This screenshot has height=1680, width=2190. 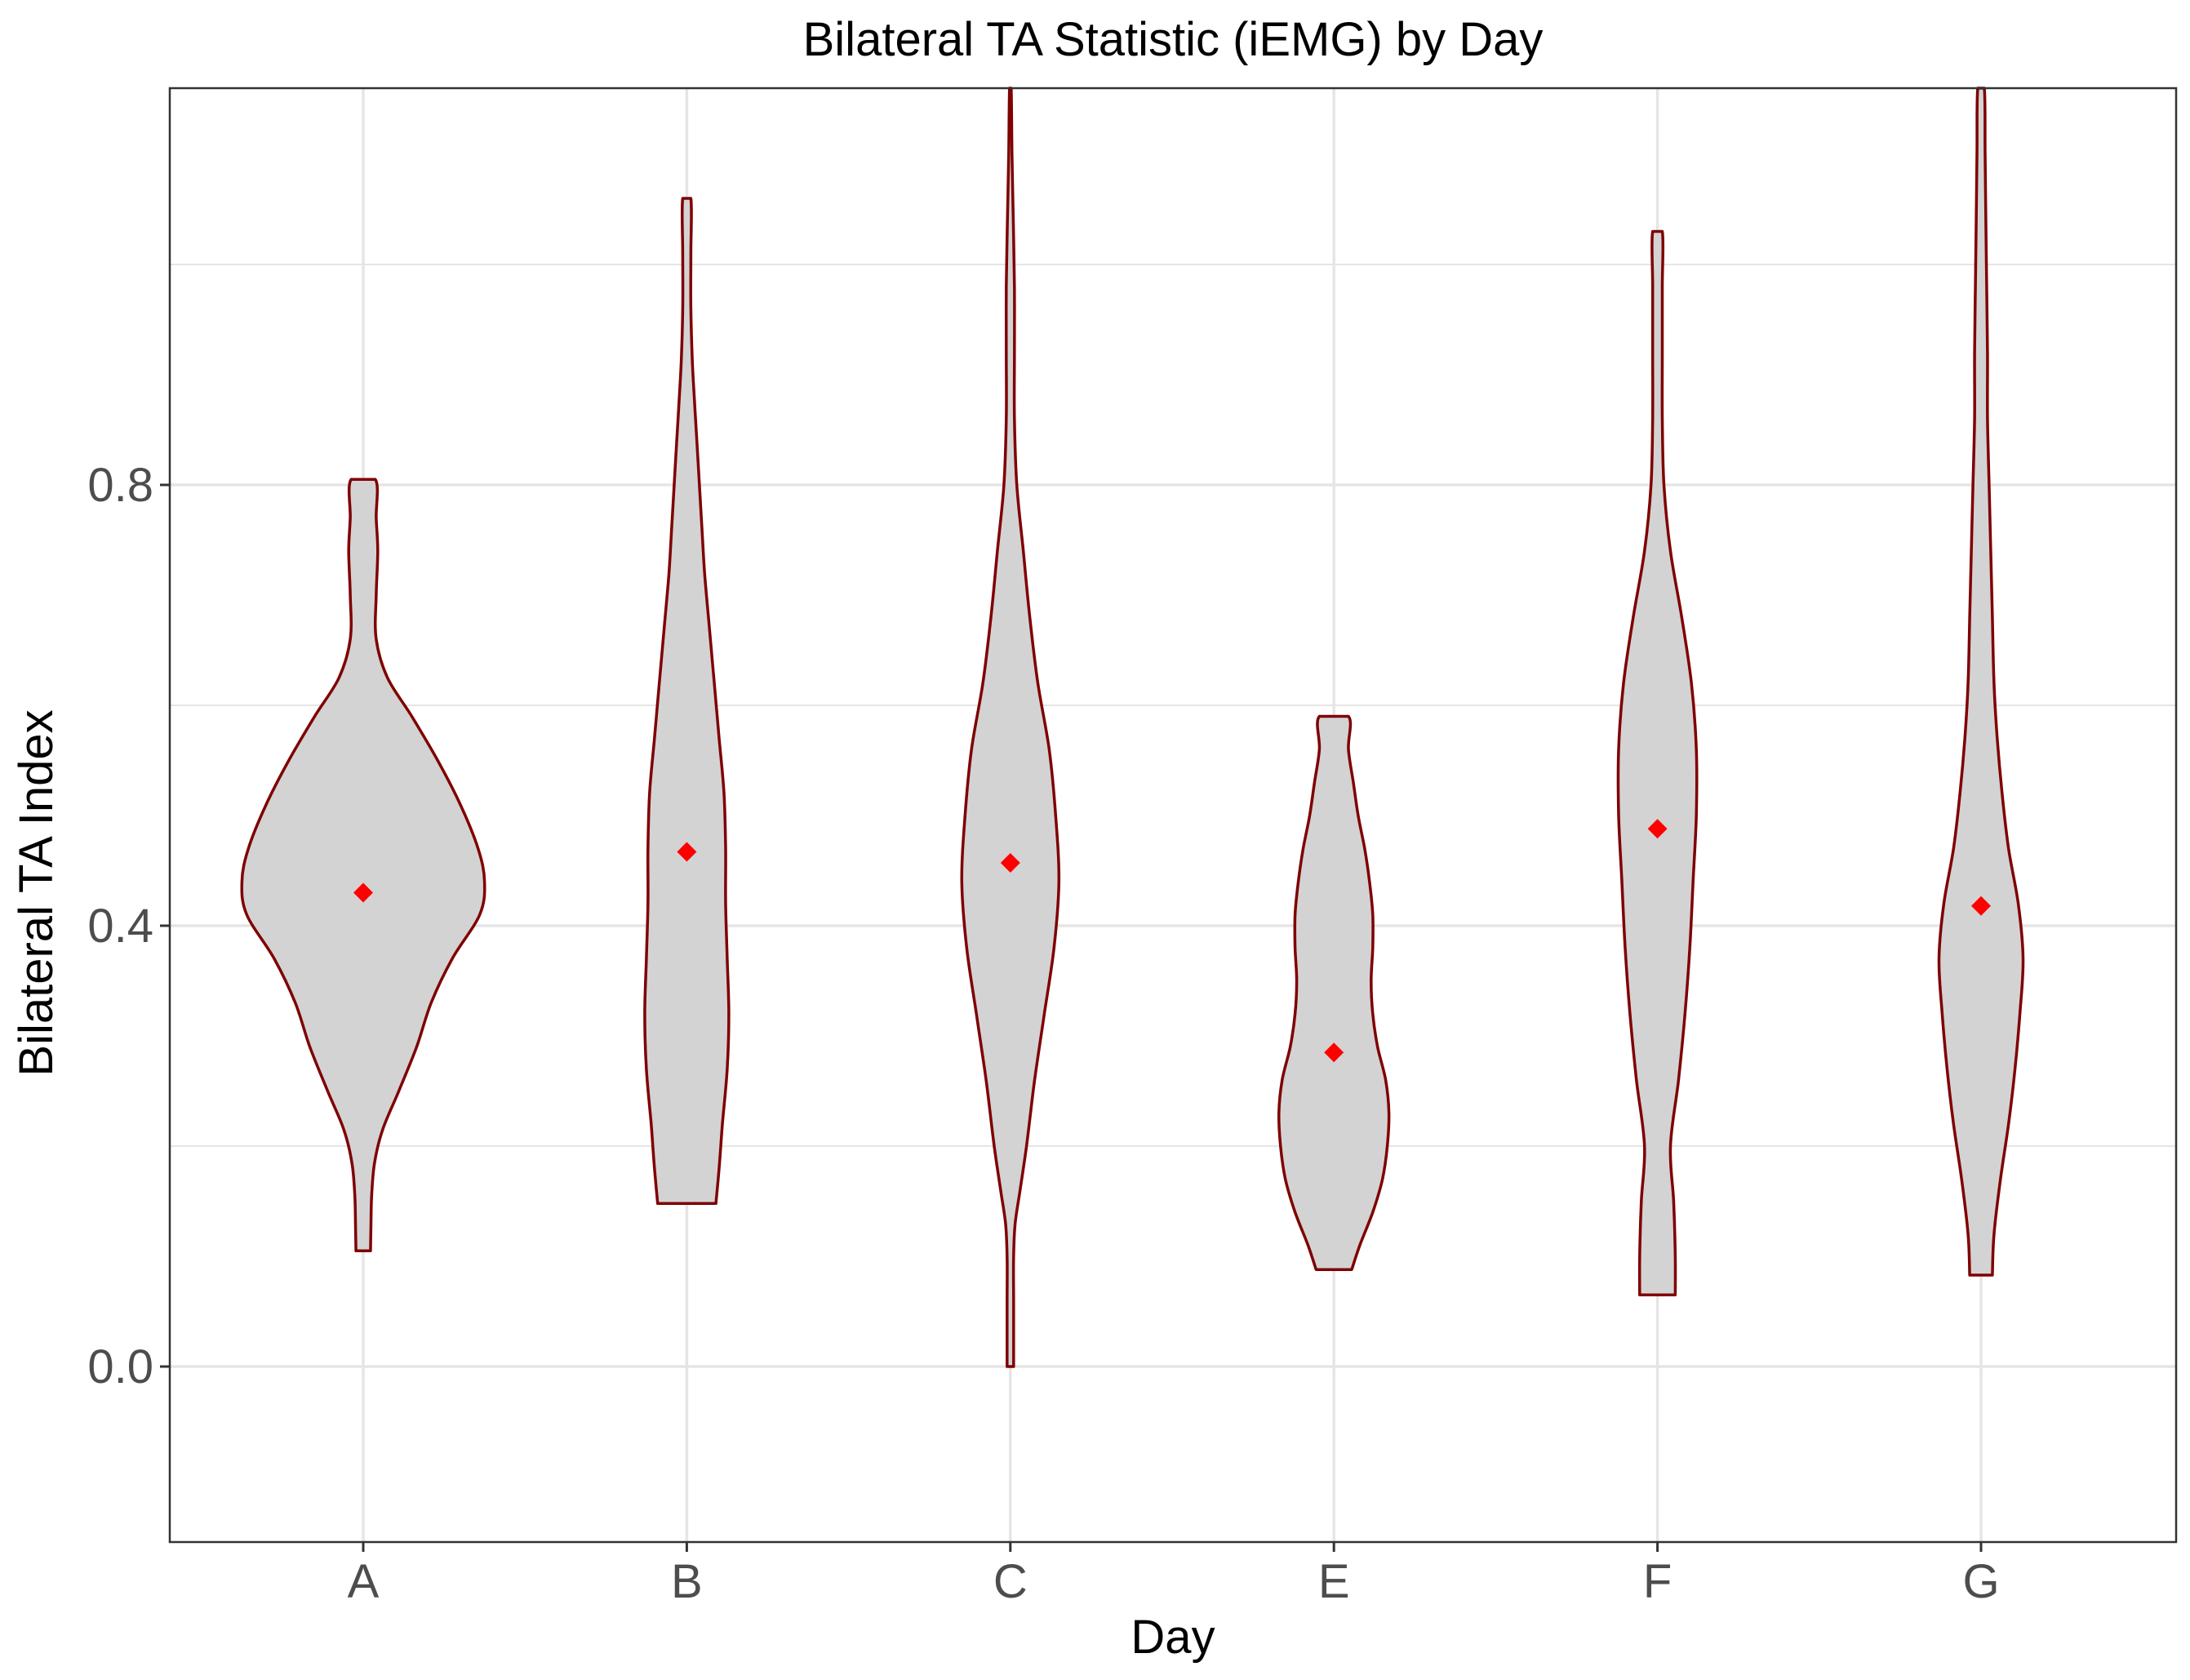 What do you see at coordinates (120, 1366) in the screenshot?
I see `y-tick-label: 0.0` at bounding box center [120, 1366].